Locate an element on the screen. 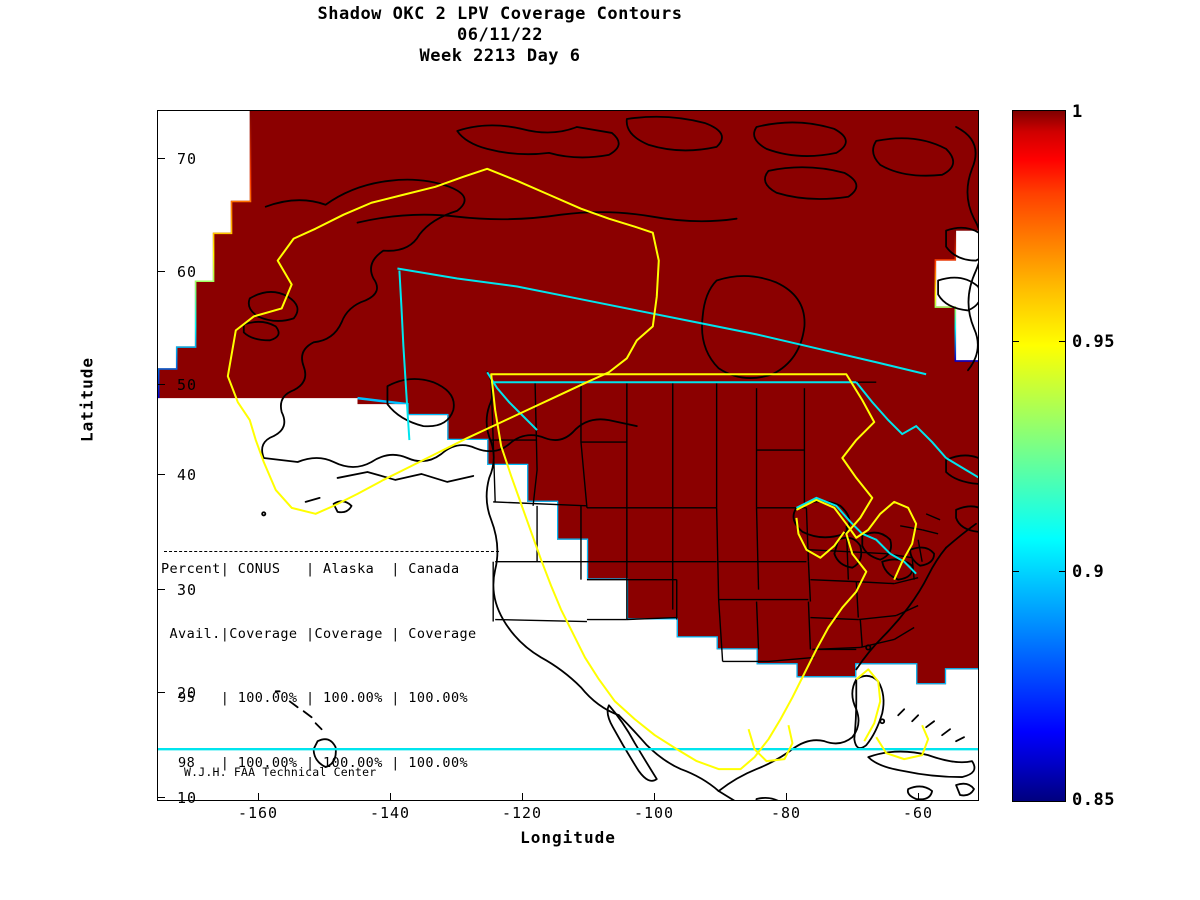  aleutian-chain is located at coordinates (405, 477).